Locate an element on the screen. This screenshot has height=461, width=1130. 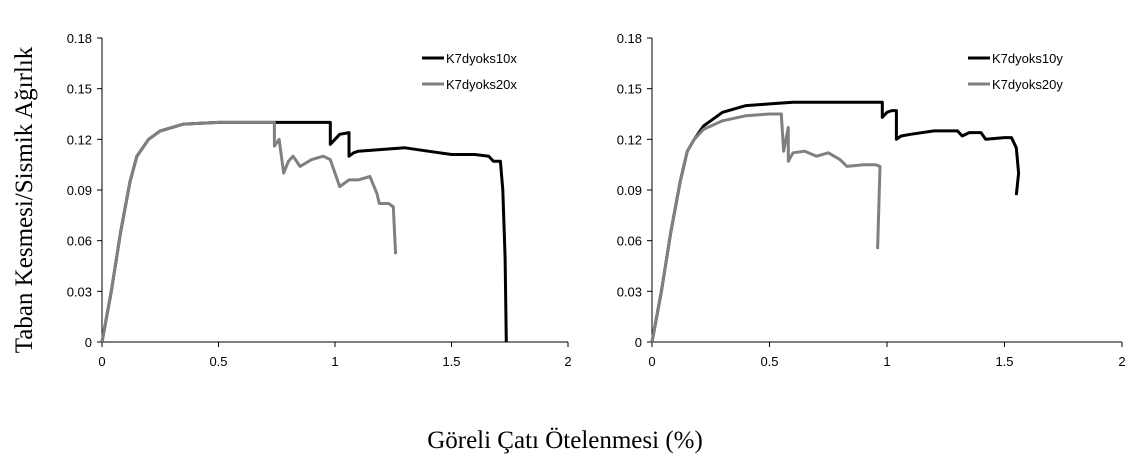
series-line-K7dyoks20y is located at coordinates (766, 227).